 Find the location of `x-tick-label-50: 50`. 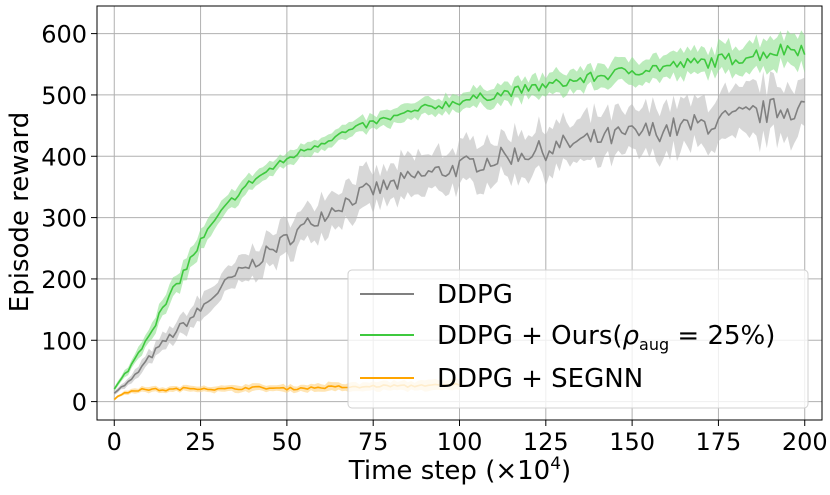

x-tick-label-50: 50 is located at coordinates (287, 442).